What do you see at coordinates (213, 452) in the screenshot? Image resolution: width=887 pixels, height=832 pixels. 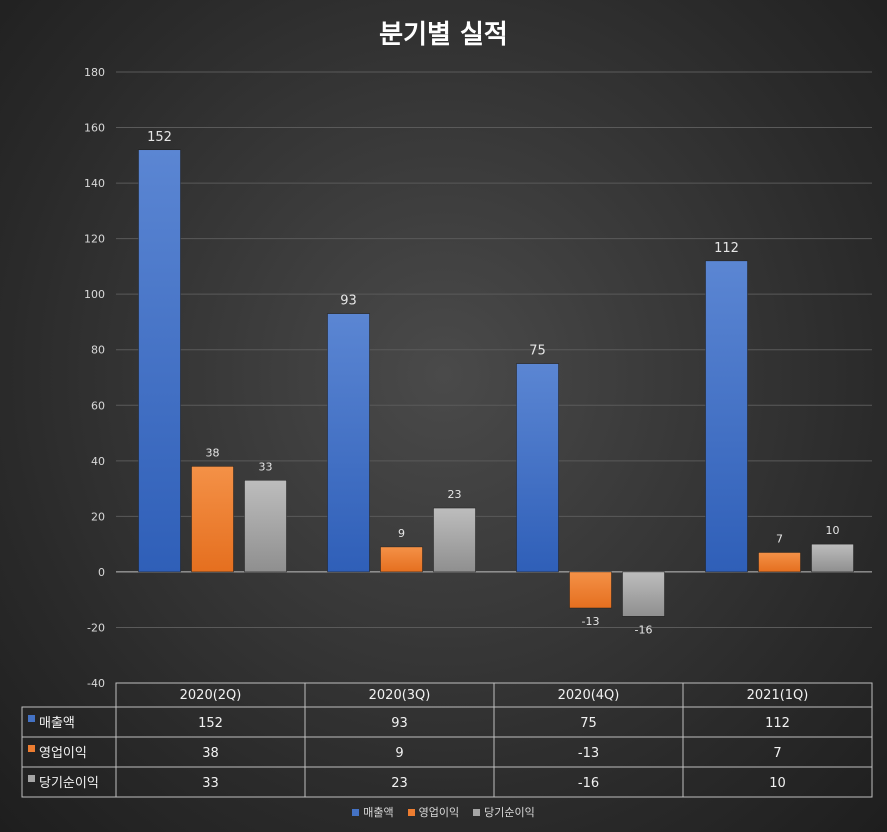 I see `data-label: 38` at bounding box center [213, 452].